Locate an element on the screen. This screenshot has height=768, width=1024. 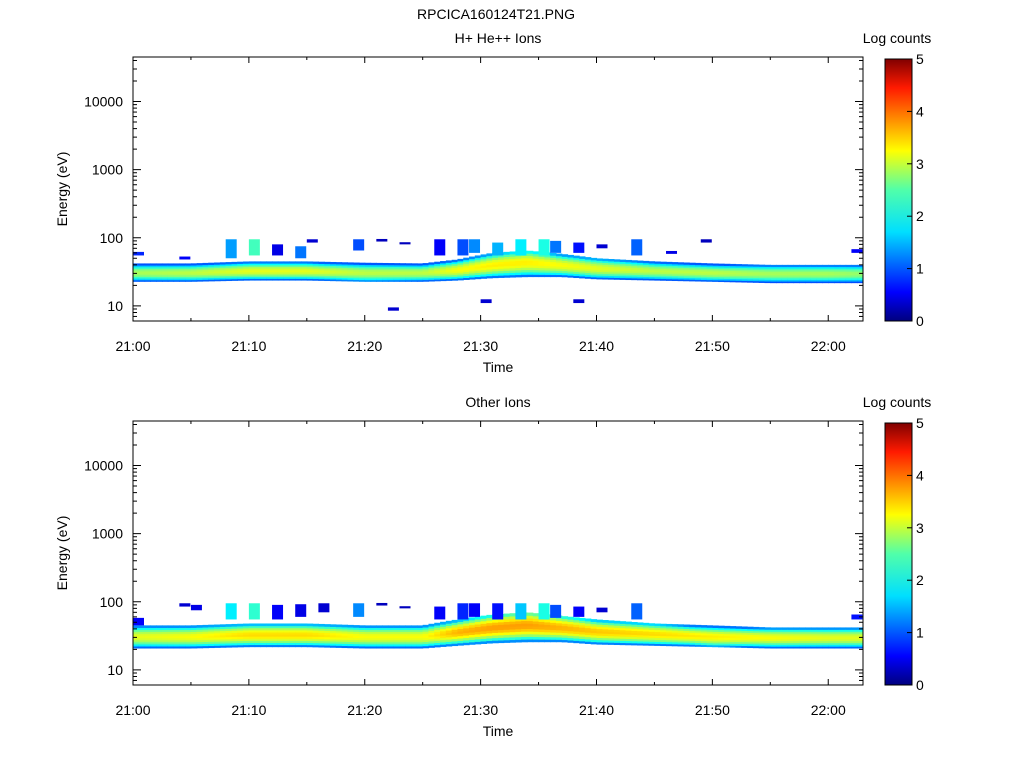
x-tick-label: 21:20 is located at coordinates (364, 346).